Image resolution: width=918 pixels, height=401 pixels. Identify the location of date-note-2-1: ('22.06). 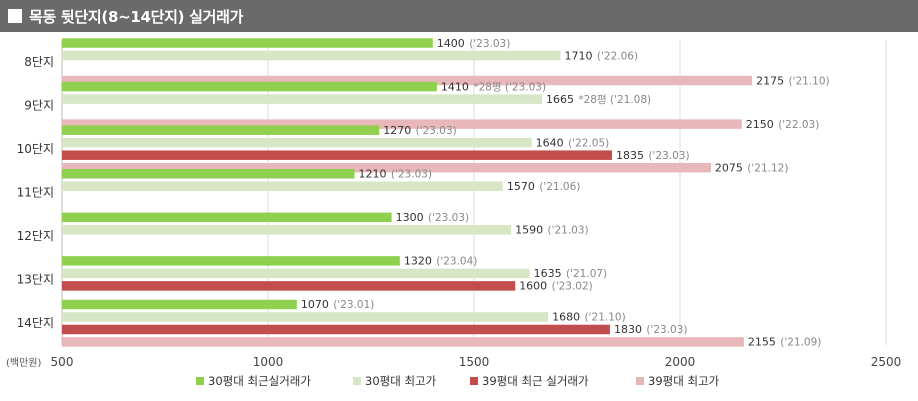
(617, 56).